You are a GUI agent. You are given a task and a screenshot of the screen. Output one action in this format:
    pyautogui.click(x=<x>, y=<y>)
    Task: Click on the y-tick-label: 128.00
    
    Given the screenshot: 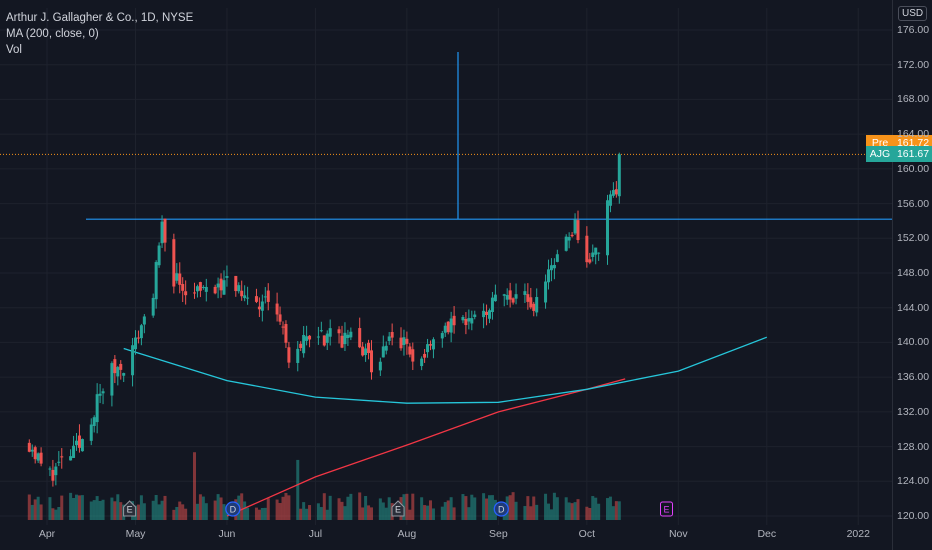 What is the action you would take?
    pyautogui.click(x=913, y=446)
    